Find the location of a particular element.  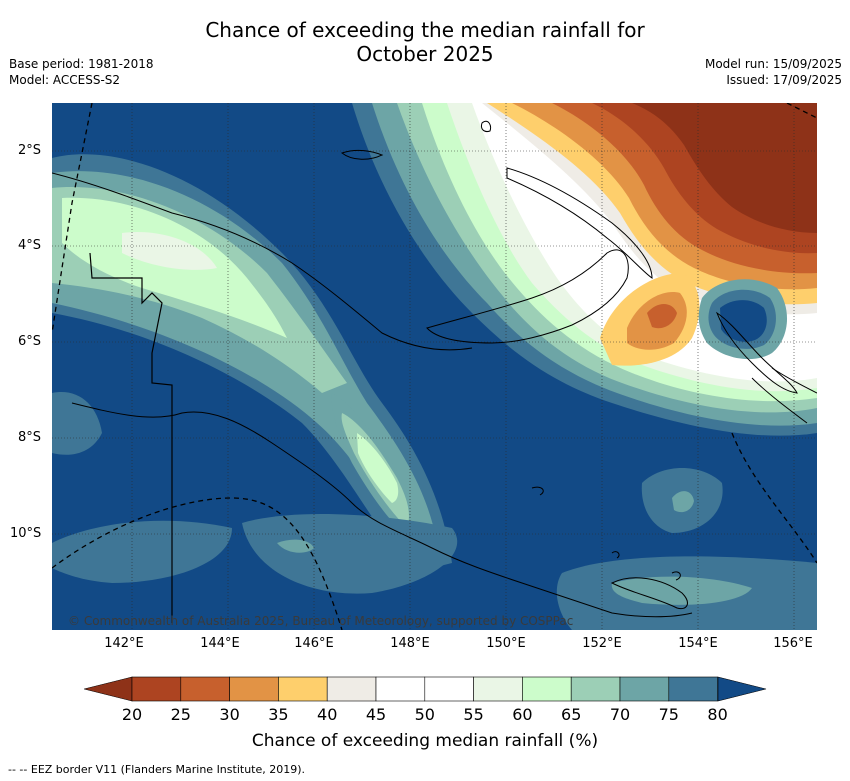

lat-label-8s: 8°S is located at coordinates (30, 437).